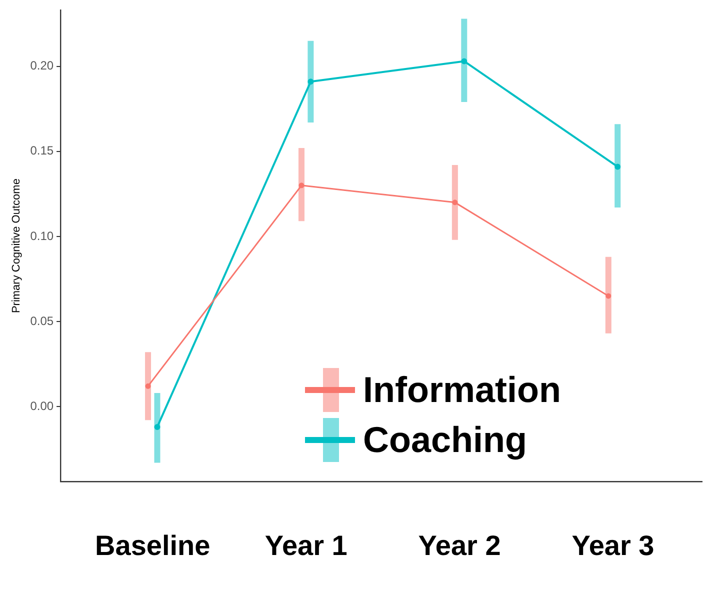 This screenshot has height=613, width=712. Describe the element at coordinates (16, 246) in the screenshot. I see `y-axis-title: Primary Cognitive Outcome` at that location.